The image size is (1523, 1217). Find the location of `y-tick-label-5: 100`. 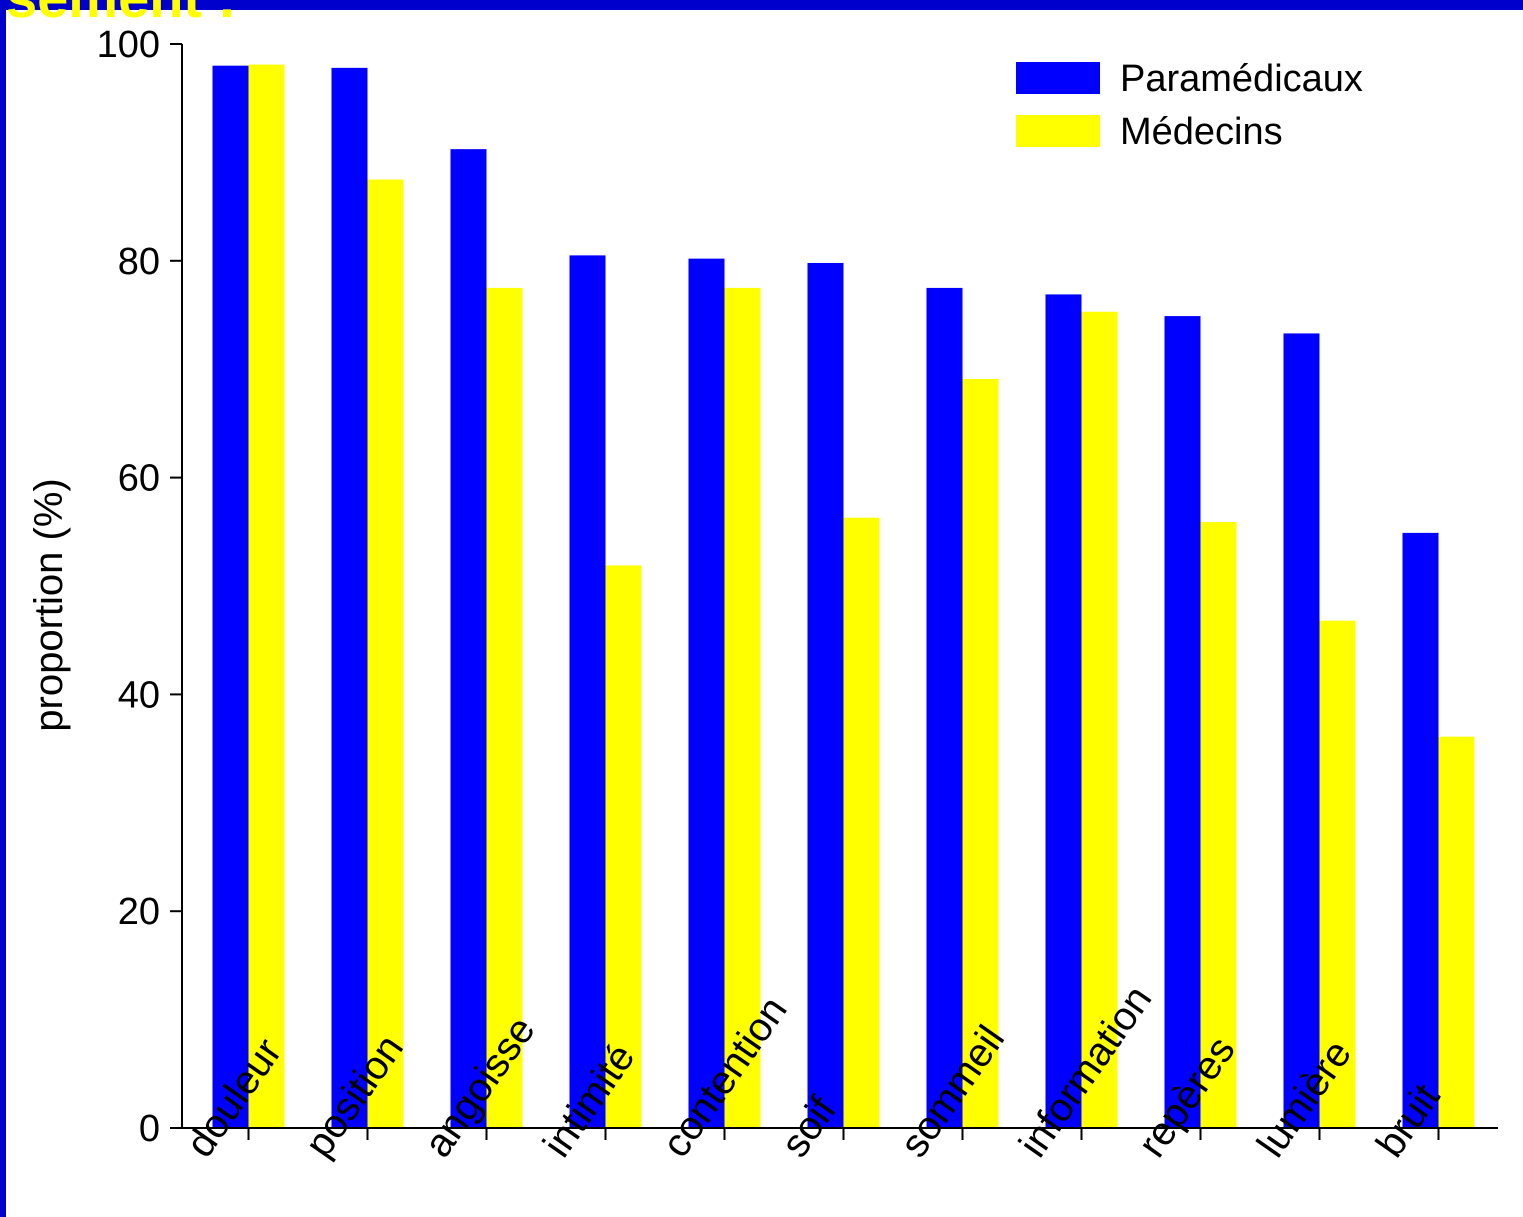

y-tick-label-5: 100 is located at coordinates (128, 45).